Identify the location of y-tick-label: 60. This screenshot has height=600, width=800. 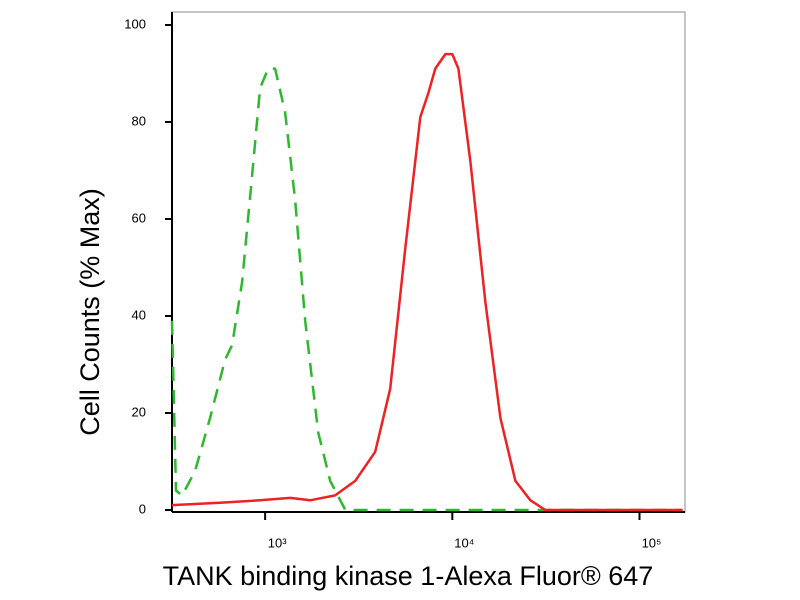
(139, 217).